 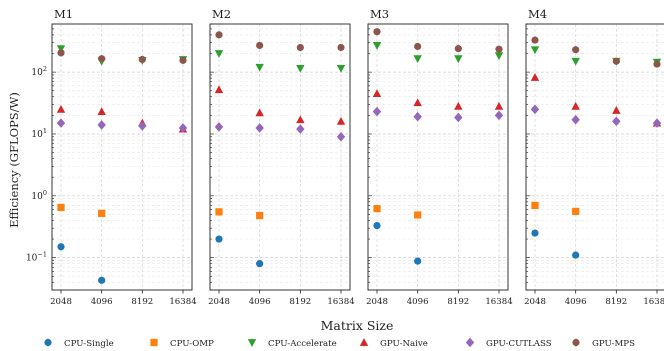 I want to click on legend-label: GPU-Naive, so click(x=404, y=344).